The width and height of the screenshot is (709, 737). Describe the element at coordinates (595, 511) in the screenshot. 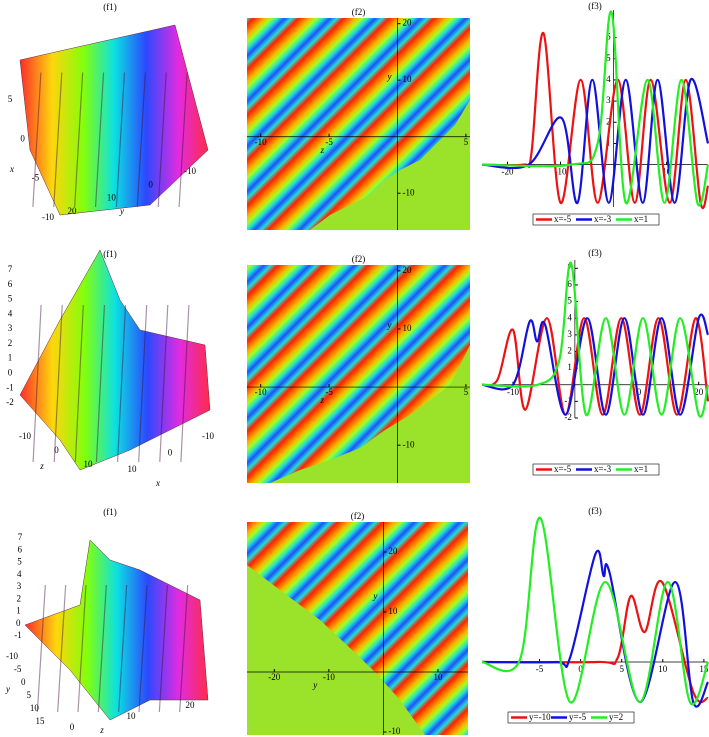

I see `panel-title: (f3)` at that location.